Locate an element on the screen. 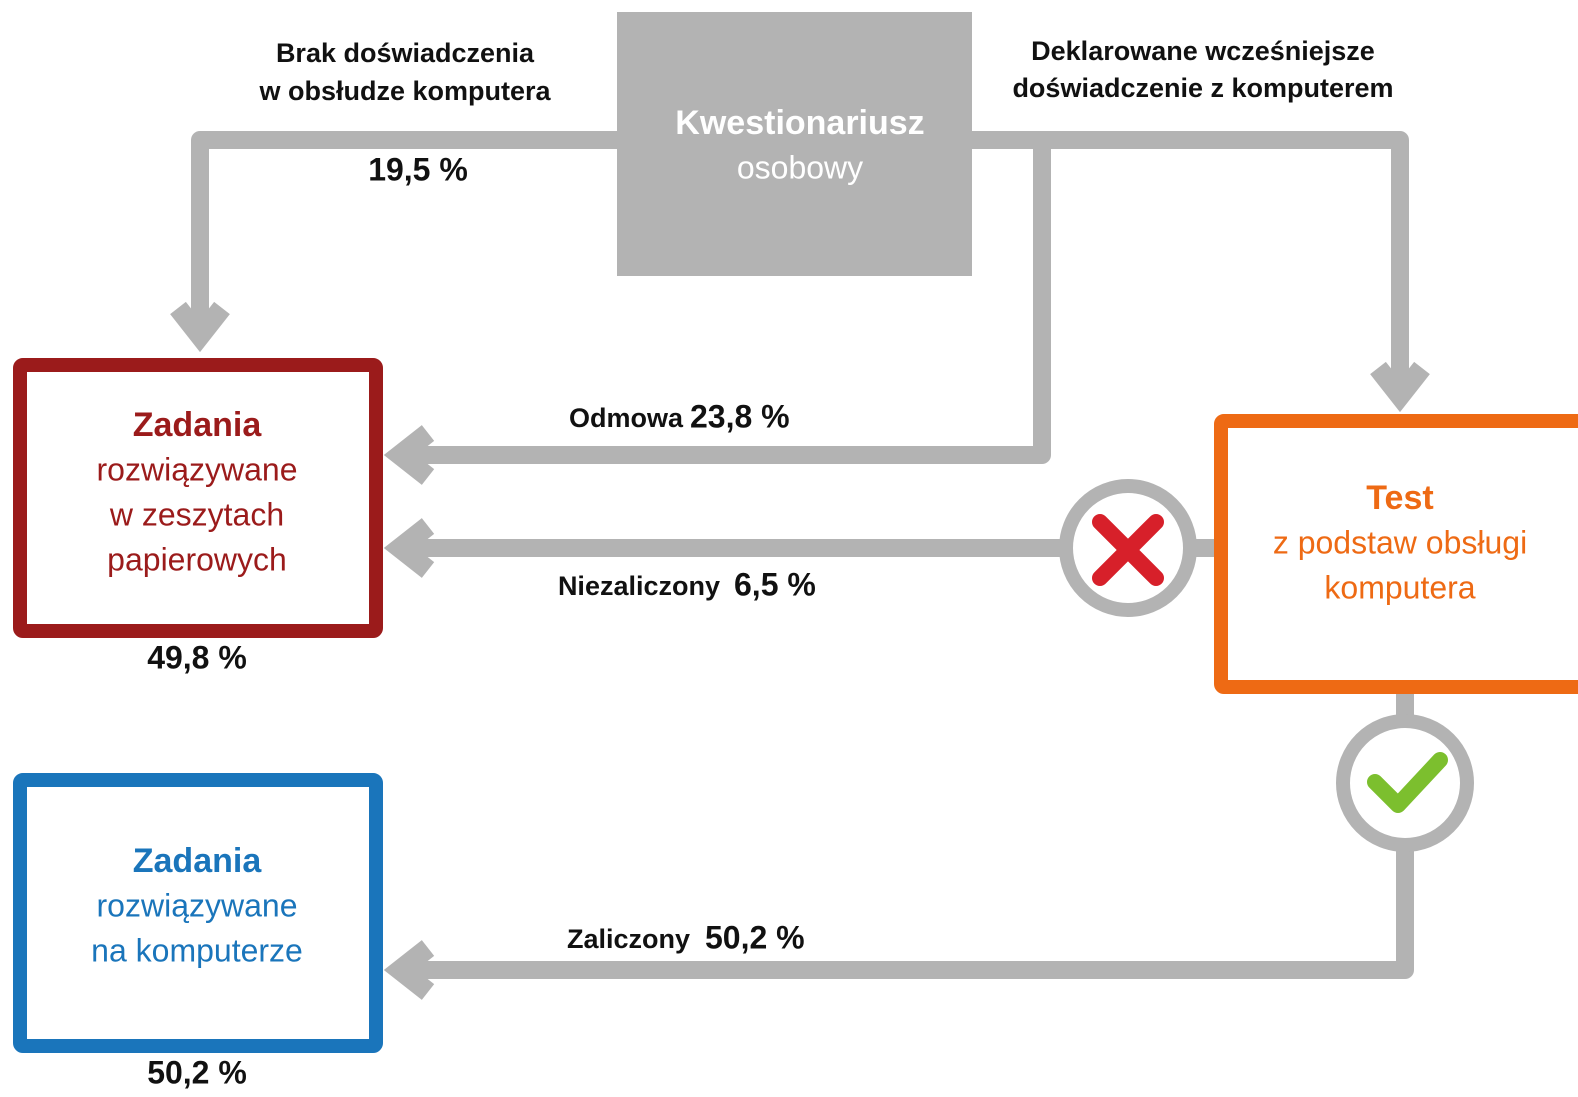  computer-box is located at coordinates (198, 913).